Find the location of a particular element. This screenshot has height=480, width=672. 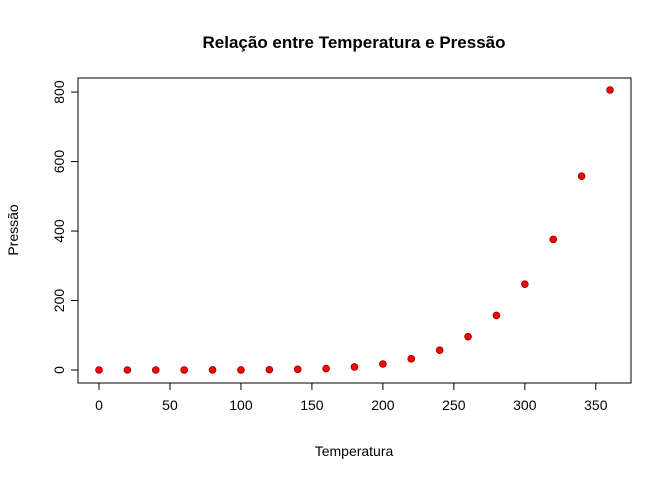

x-tick-label: 250 is located at coordinates (454, 405).